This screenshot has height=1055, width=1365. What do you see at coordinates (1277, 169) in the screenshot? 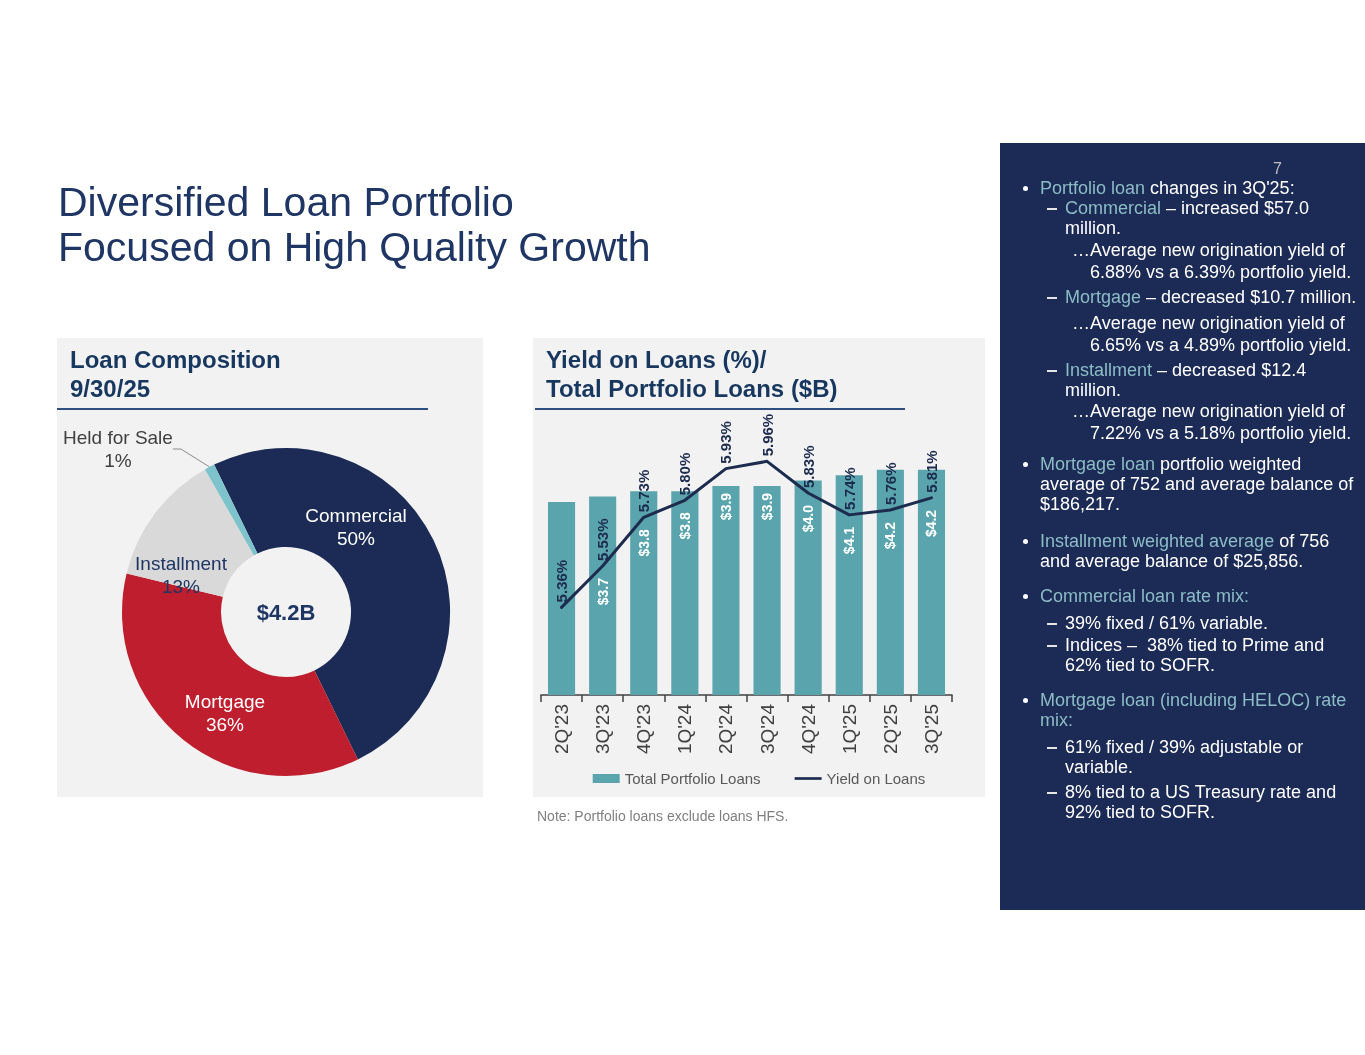
I see `text: 7` at bounding box center [1277, 169].